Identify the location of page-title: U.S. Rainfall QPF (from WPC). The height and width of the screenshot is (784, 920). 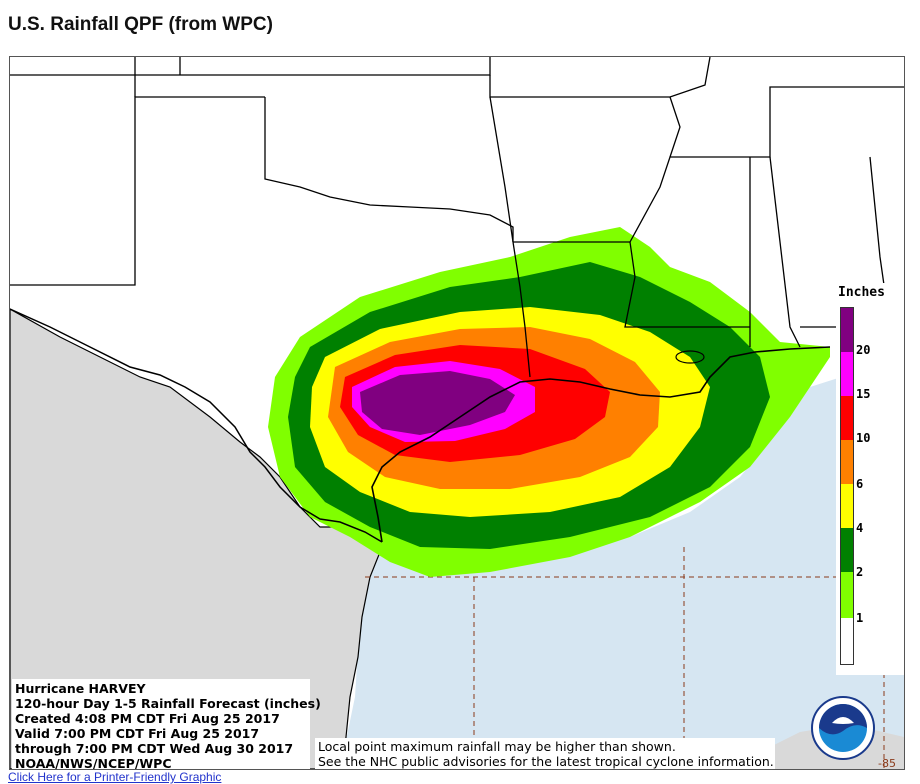
(140, 24).